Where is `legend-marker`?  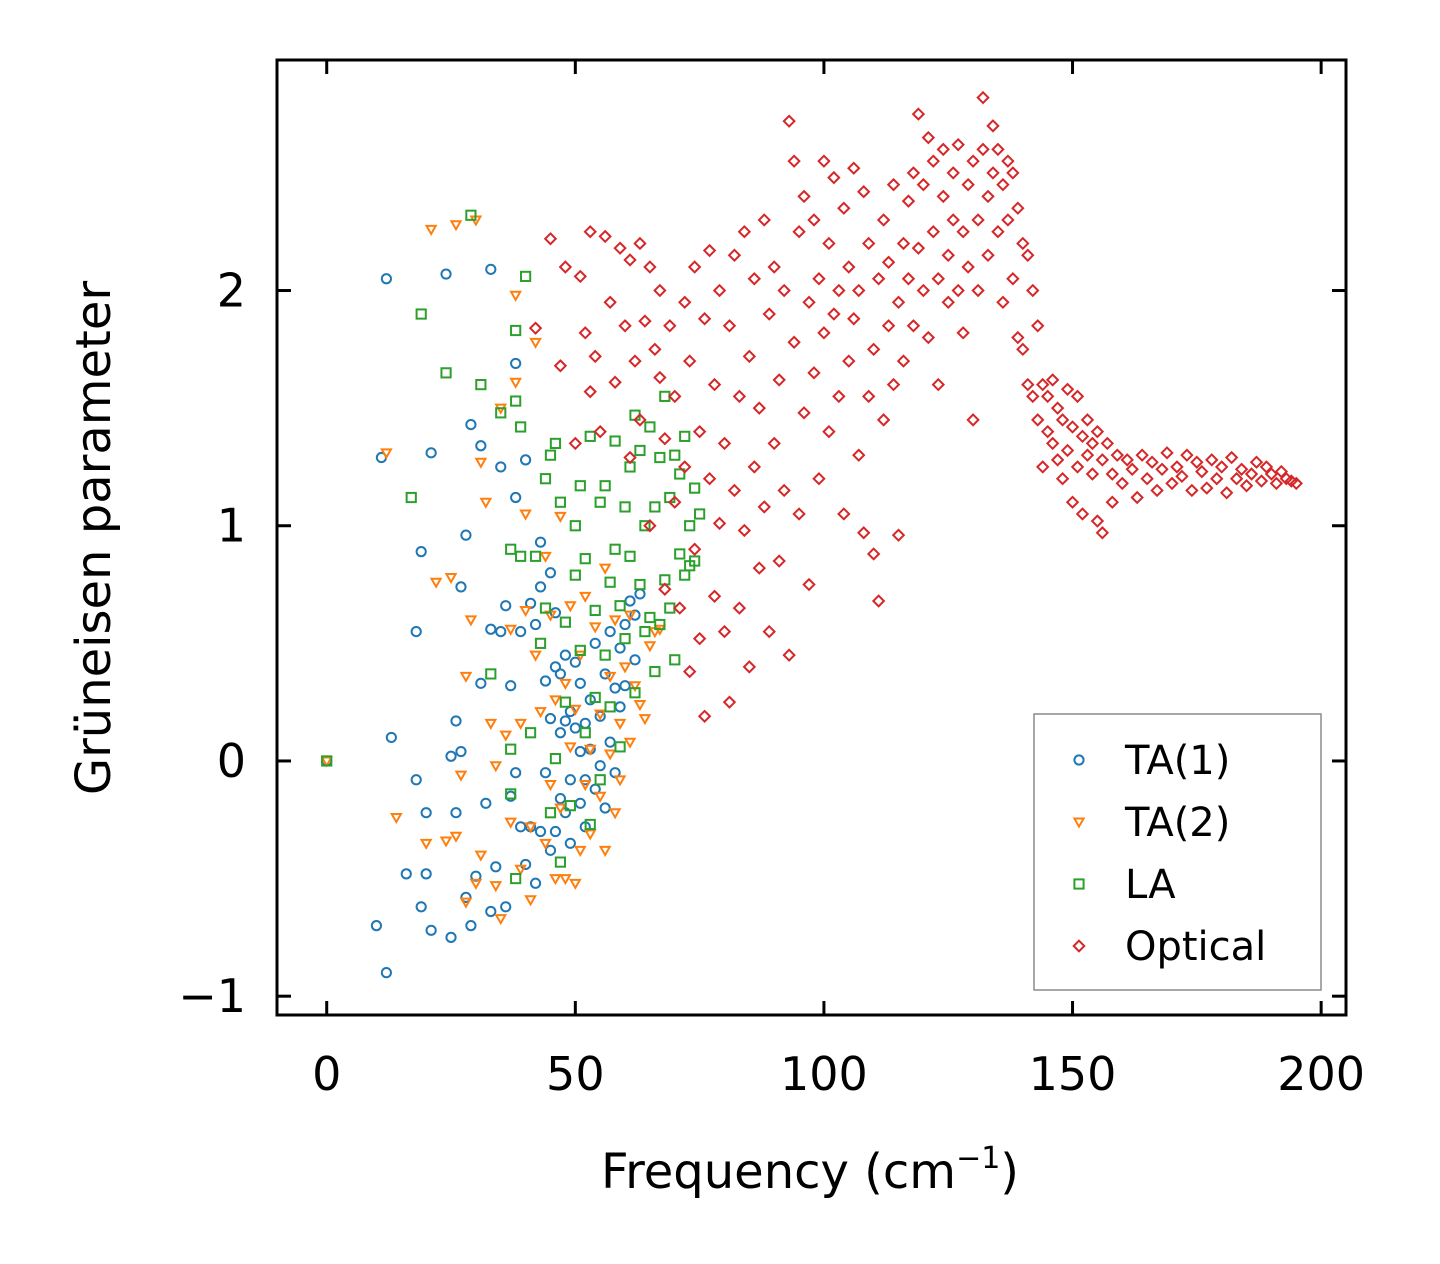
legend-marker is located at coordinates (1079, 823).